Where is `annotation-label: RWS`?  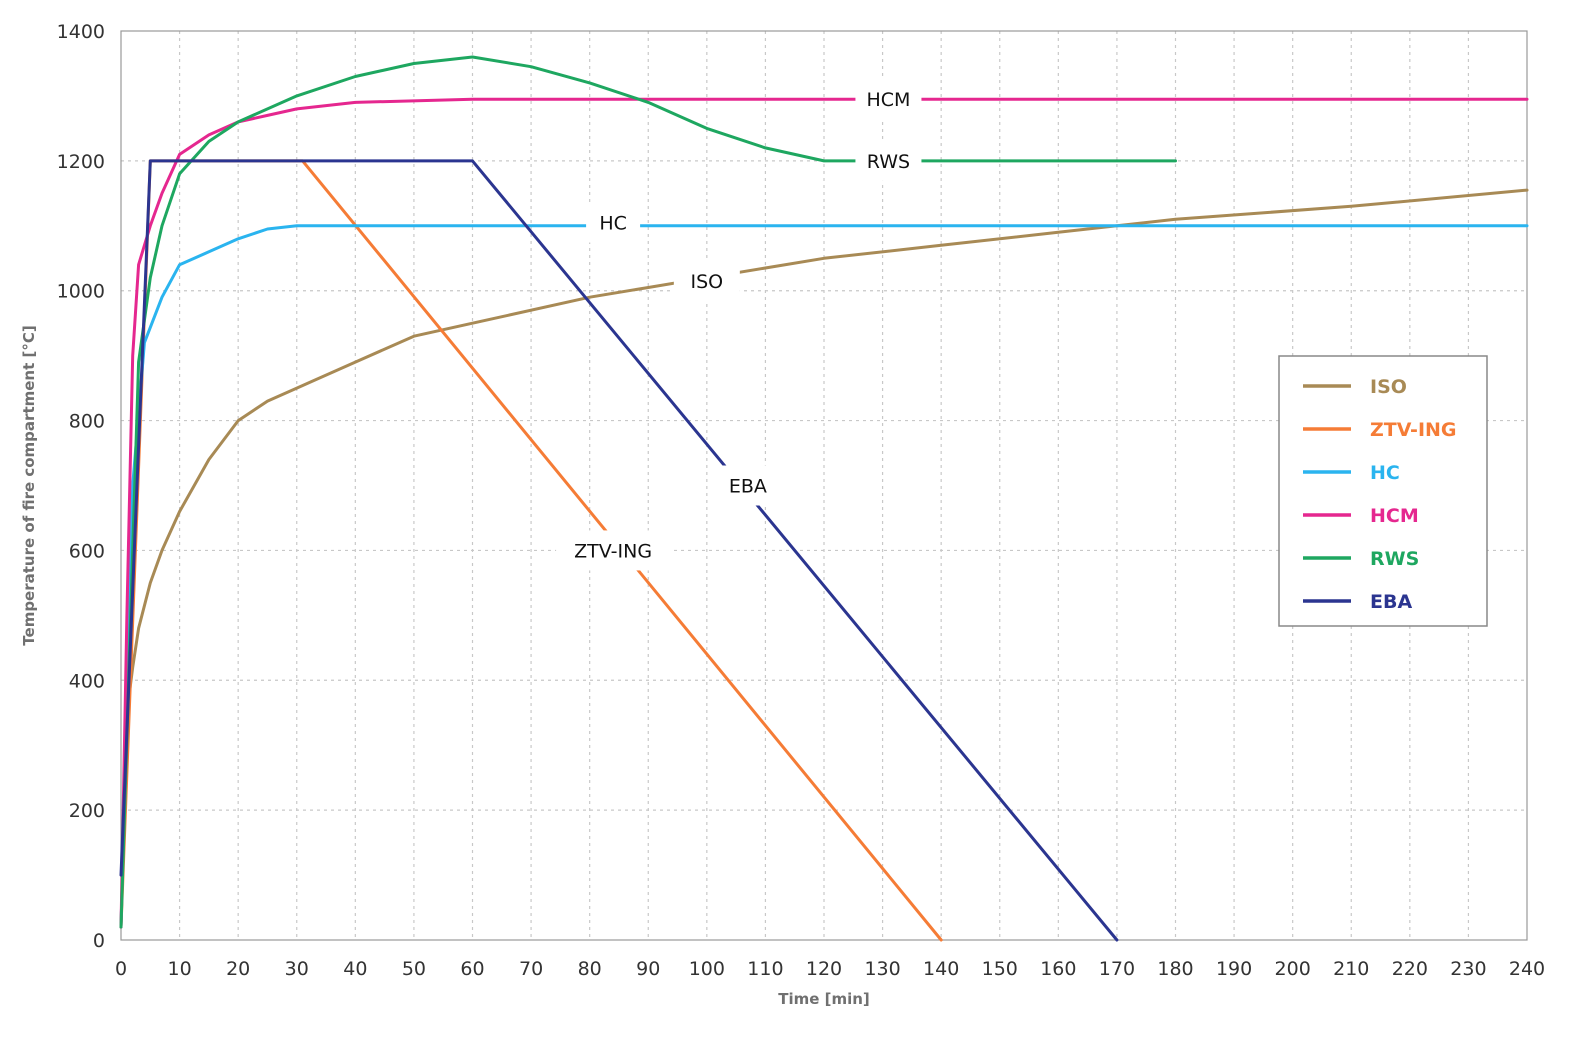
annotation-label: RWS is located at coordinates (888, 162).